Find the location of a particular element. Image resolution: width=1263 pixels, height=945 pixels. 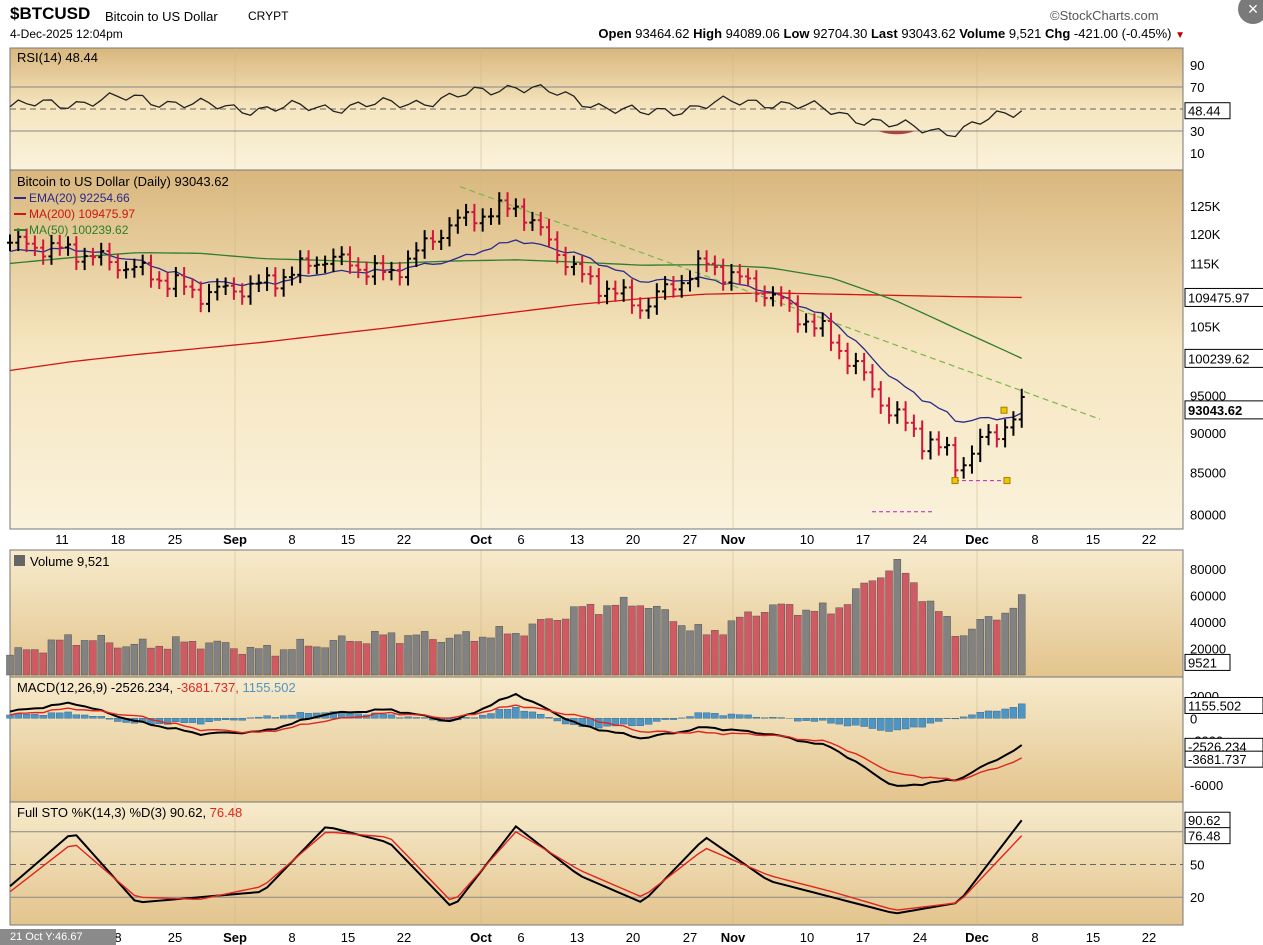

x-tick-label-bottom: Nov is located at coordinates (733, 937).